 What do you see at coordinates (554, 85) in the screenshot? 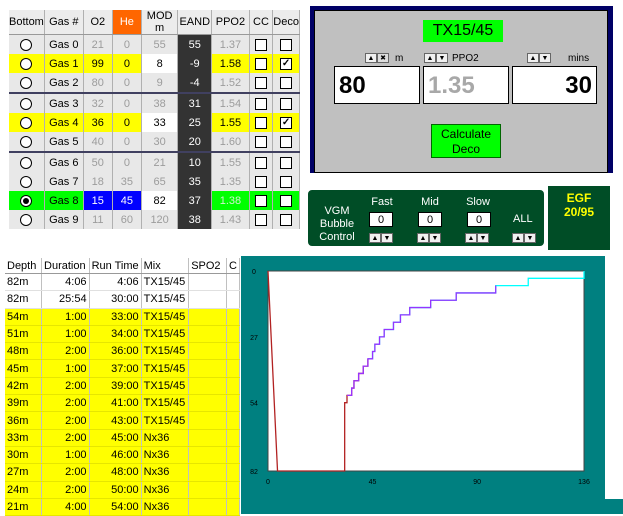
I see `time-input: 30` at bounding box center [554, 85].